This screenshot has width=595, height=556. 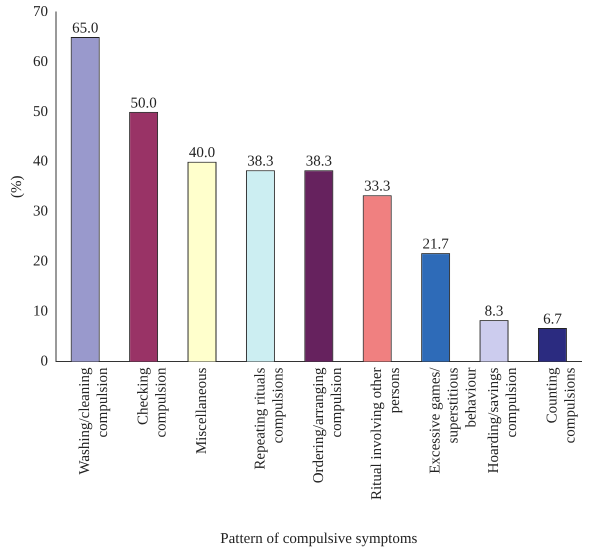 I want to click on data-label: 21.7, so click(x=436, y=244).